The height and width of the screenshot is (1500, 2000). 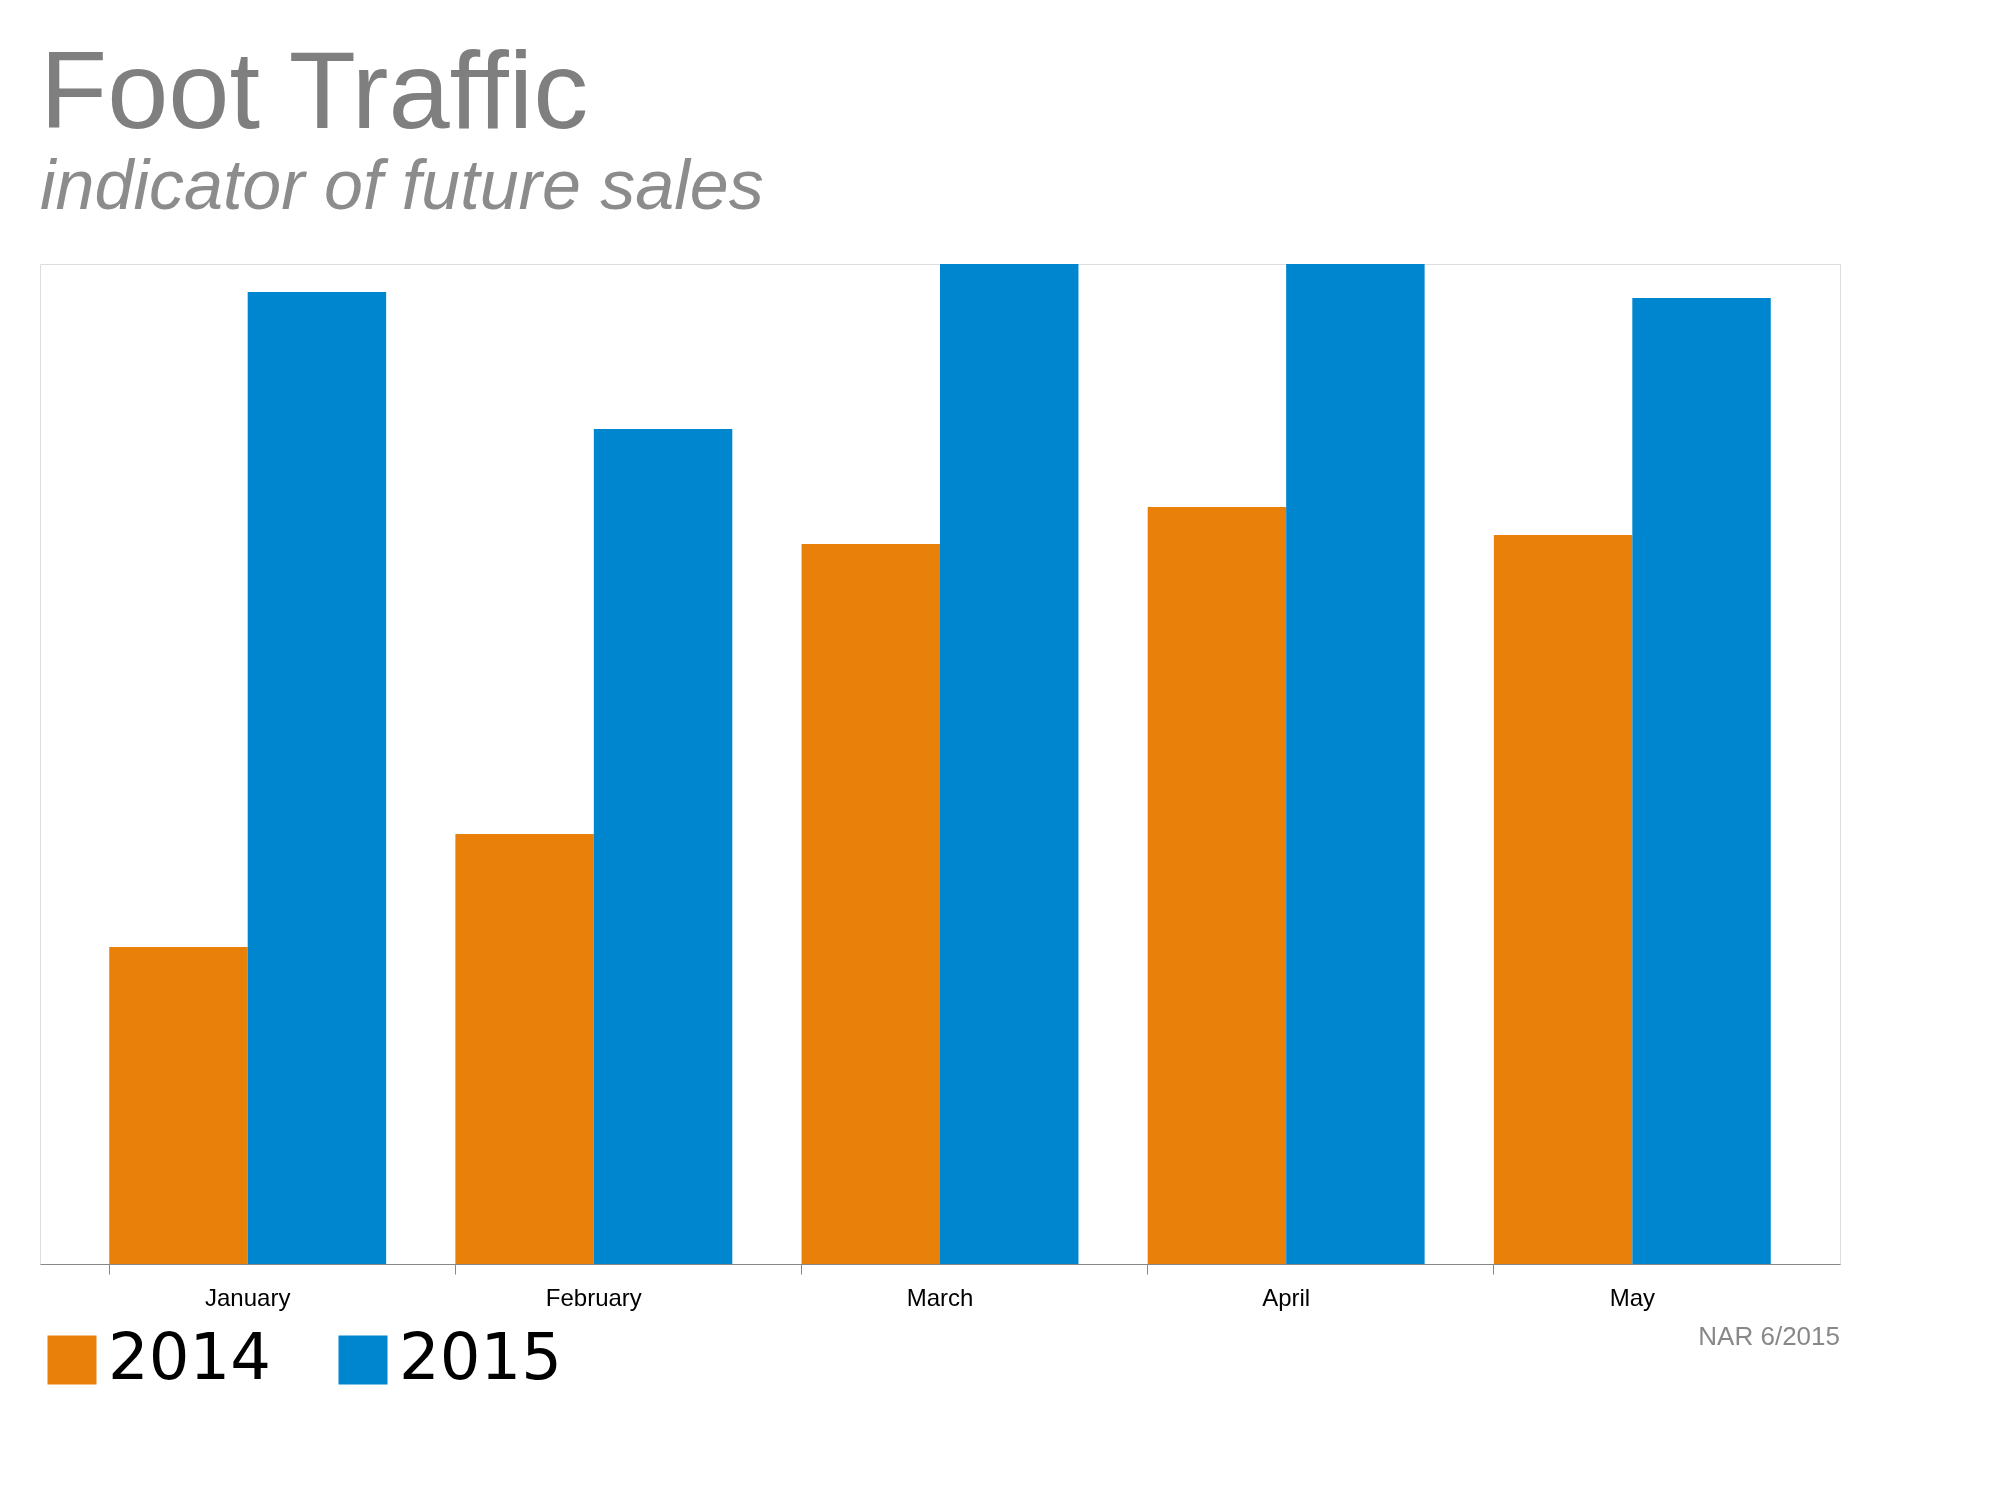 I want to click on legend-label: 2014, so click(x=189, y=1357).